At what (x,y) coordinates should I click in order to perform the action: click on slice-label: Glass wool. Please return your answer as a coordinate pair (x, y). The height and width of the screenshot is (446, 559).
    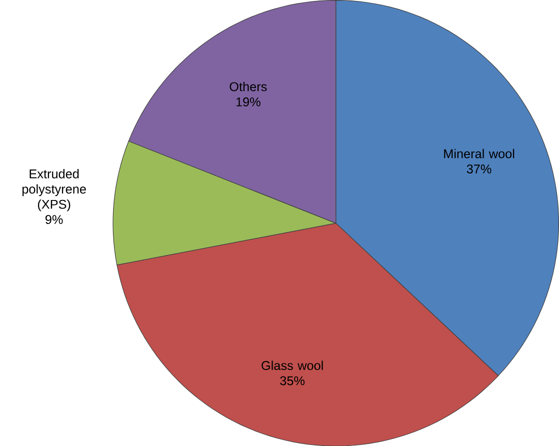
    Looking at the image, I should click on (292, 365).